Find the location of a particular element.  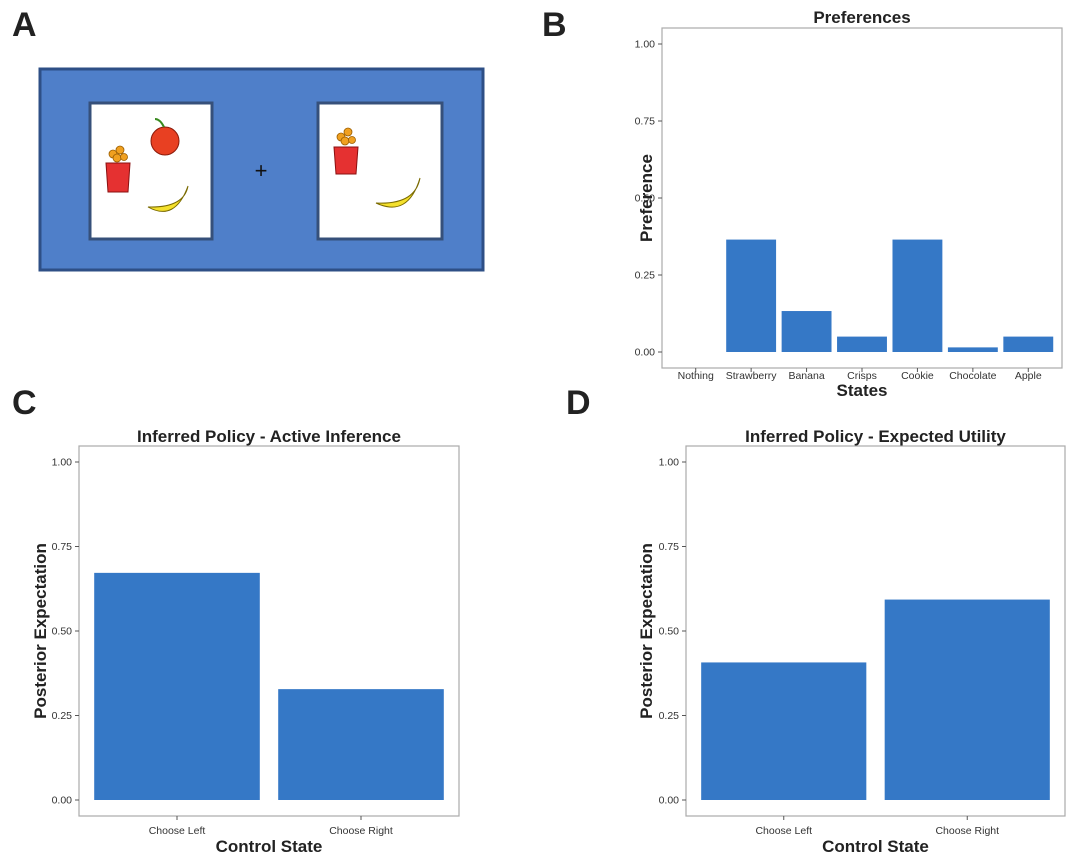

bar-banana is located at coordinates (806, 331).